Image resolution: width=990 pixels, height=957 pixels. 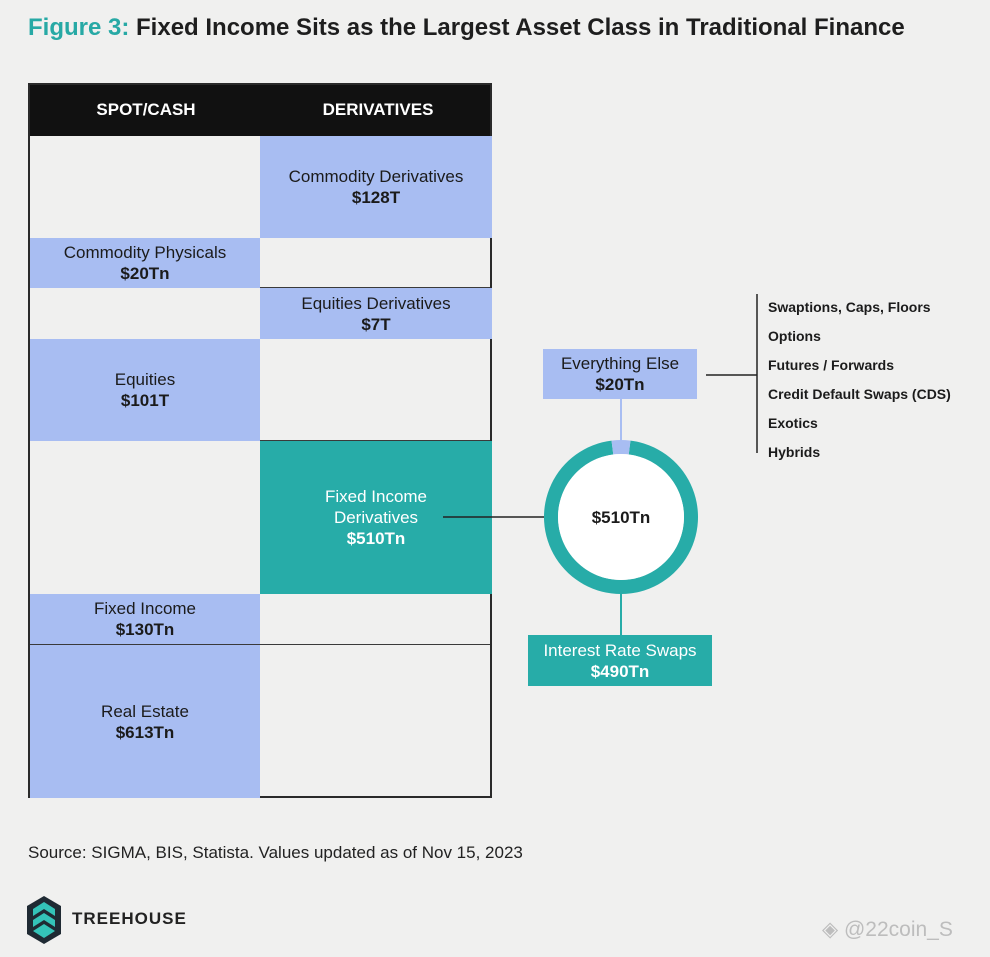 I want to click on interest-rate-swaps-box: Interest Rate Swaps $490Tn, so click(x=620, y=660).